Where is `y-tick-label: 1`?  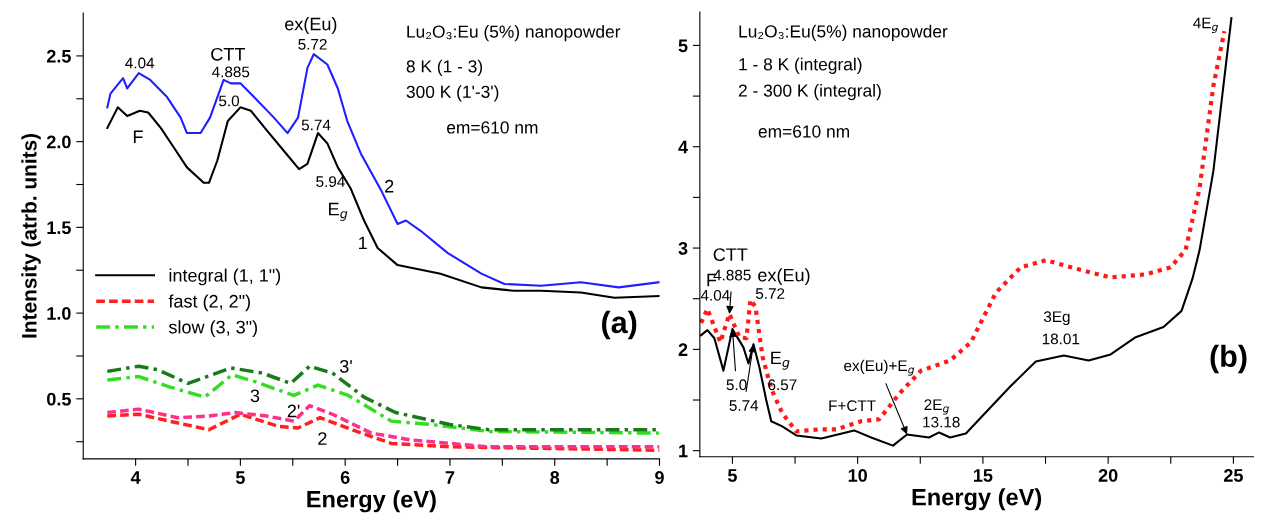
y-tick-label: 1 is located at coordinates (683, 451).